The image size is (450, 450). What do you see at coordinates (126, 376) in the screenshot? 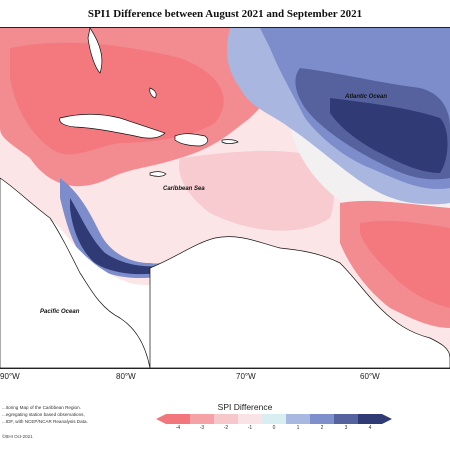
I see `tick-80w: 80°W` at bounding box center [126, 376].